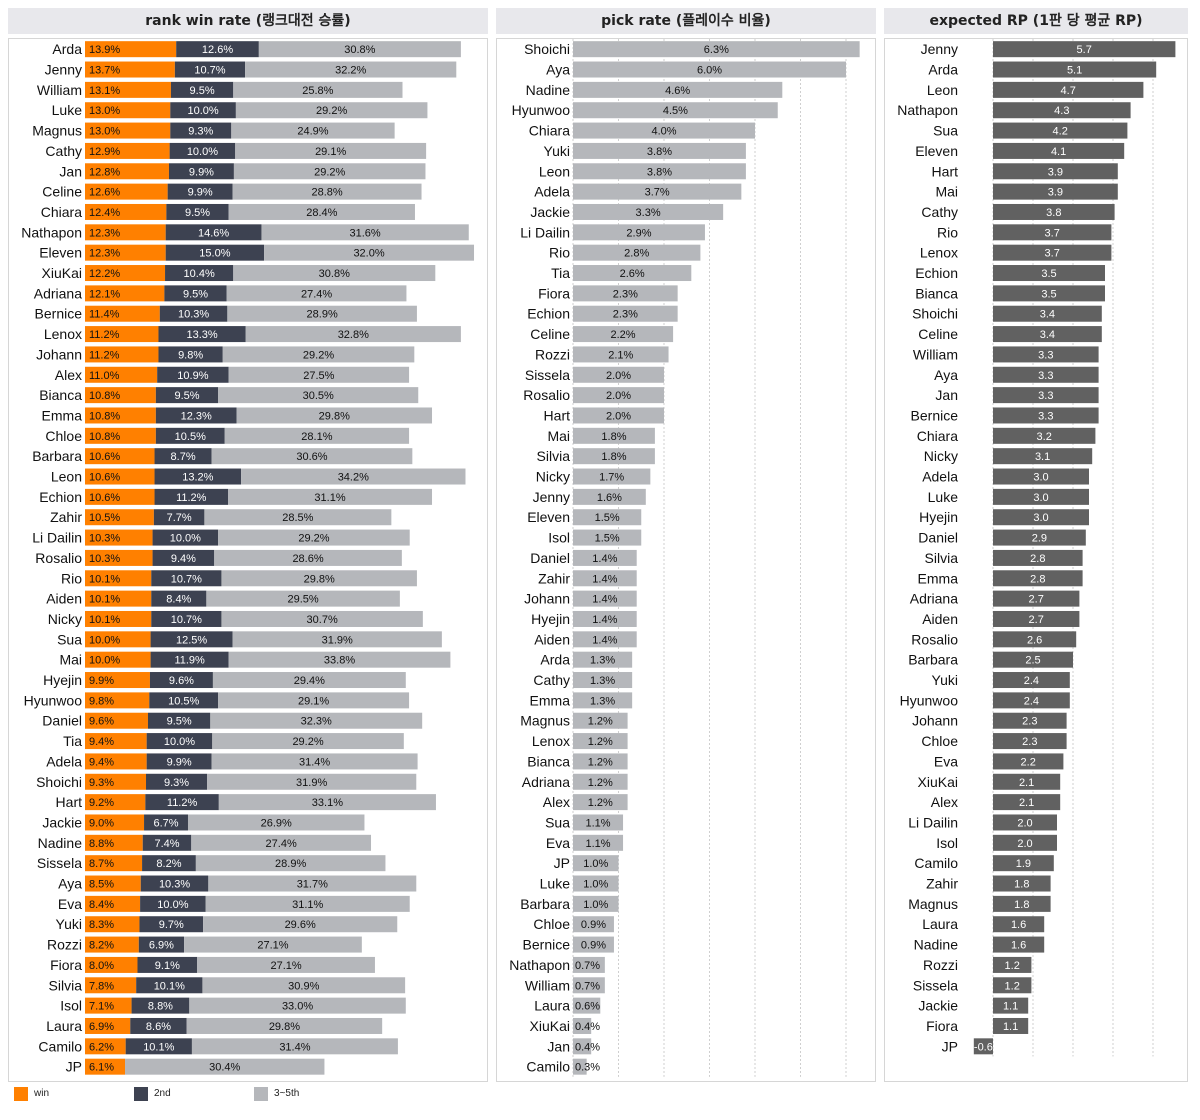  What do you see at coordinates (118, 618) in the screenshot?
I see `bar-win-nicky` at bounding box center [118, 618].